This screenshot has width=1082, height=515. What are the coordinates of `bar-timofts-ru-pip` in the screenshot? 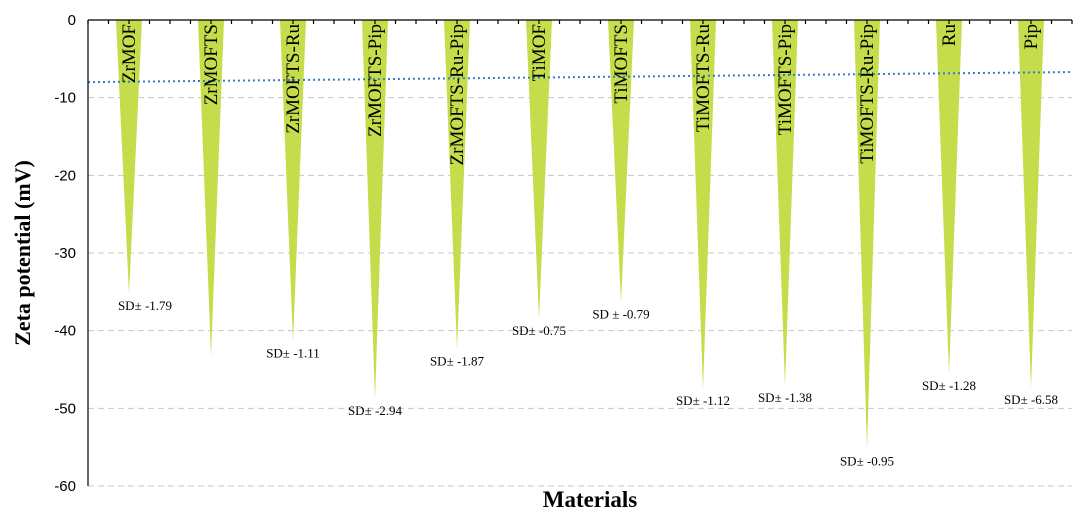 It's located at (867, 235).